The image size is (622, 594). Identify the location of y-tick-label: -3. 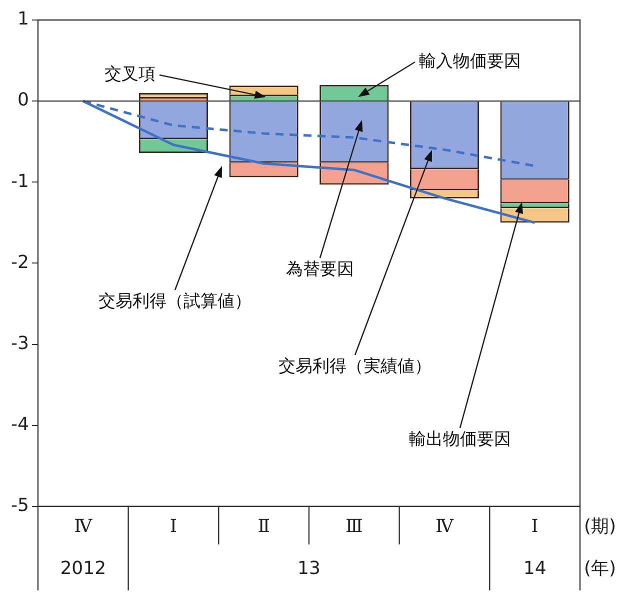
(19, 343).